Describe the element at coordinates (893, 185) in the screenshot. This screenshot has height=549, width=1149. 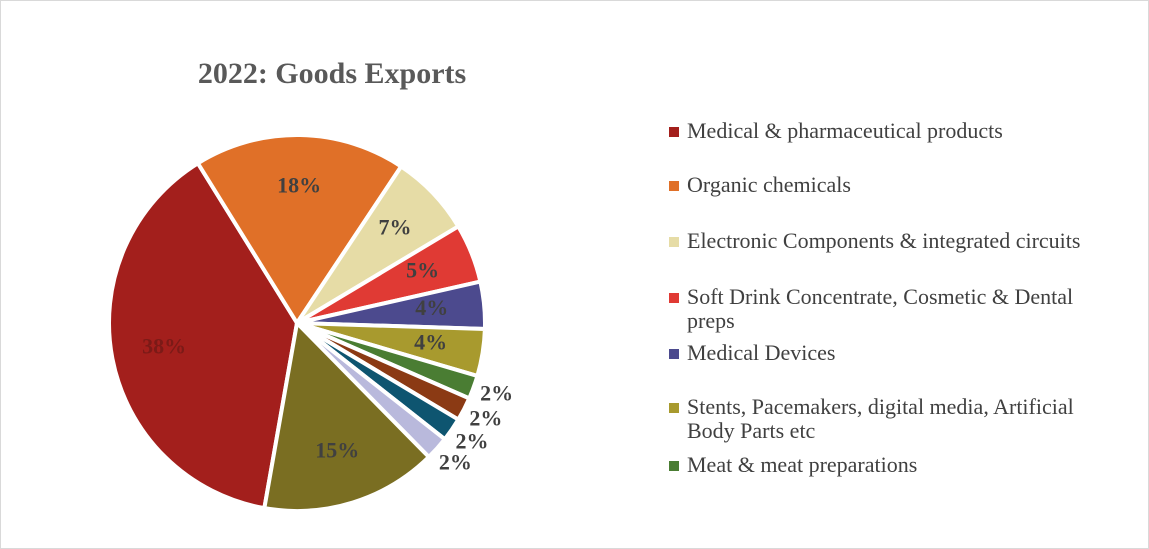
I see `legend-item: Organic chemicals` at that location.